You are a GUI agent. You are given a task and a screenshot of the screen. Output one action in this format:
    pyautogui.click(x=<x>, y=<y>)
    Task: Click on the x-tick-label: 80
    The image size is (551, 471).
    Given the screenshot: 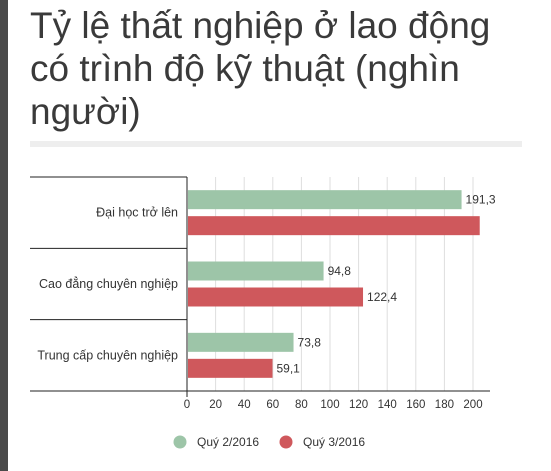 What is the action you would take?
    pyautogui.click(x=301, y=405)
    